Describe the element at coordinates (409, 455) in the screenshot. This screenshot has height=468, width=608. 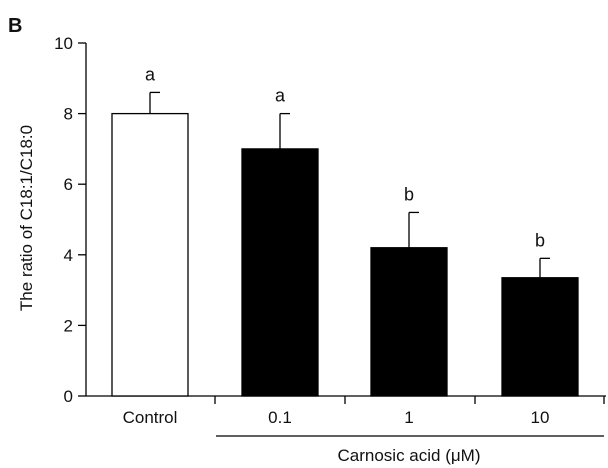
I see `group-label: Carnosic acid (μM)` at that location.